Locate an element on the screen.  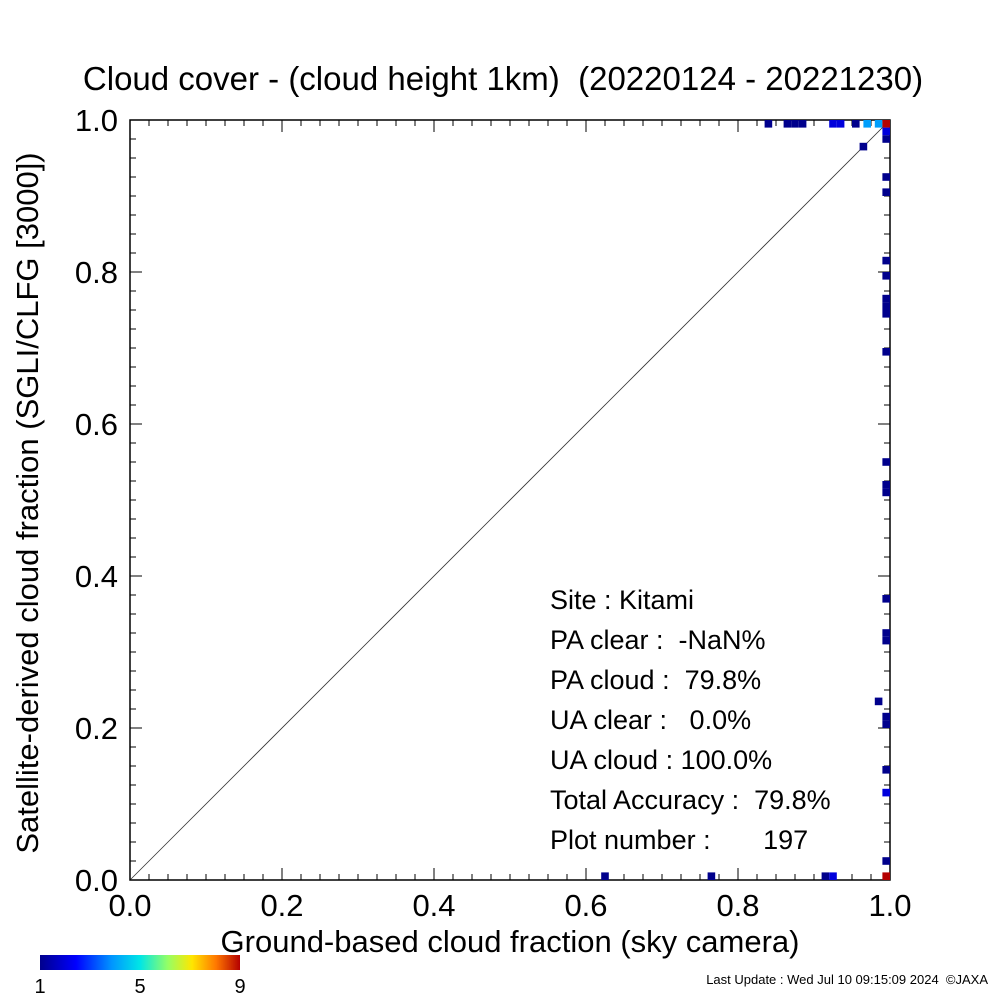
stats-plot-number: Plot number : 197 is located at coordinates (679, 840).